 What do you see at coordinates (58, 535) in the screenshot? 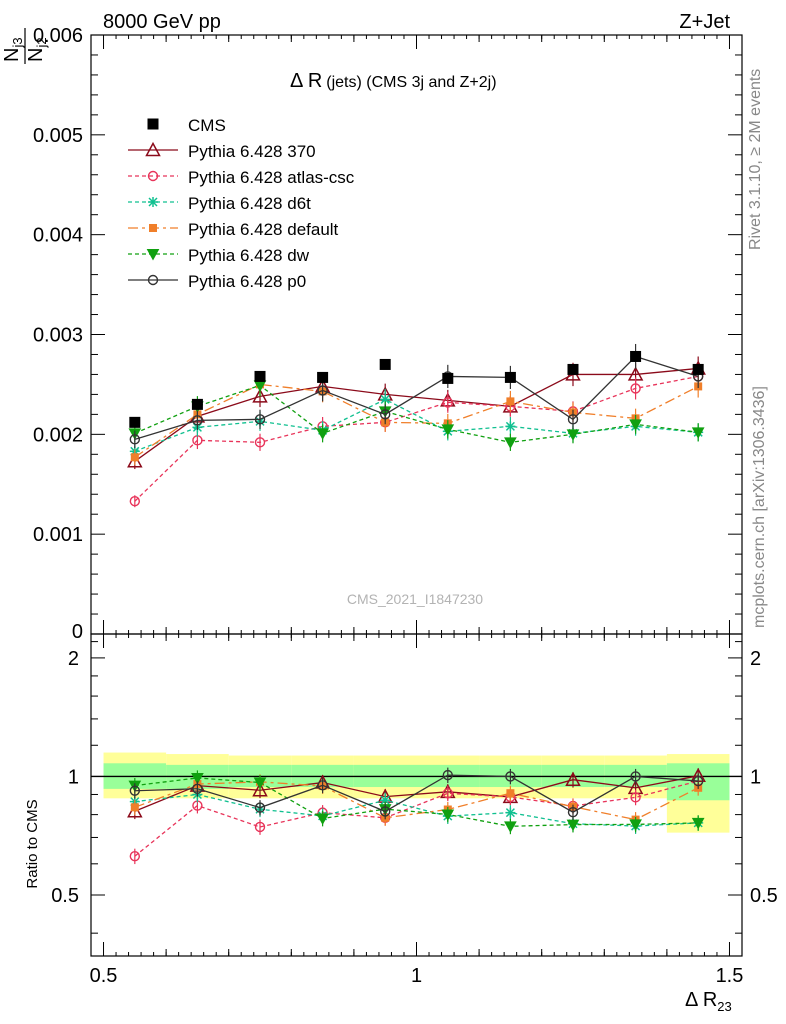
I see `y-tick-label: 0.001` at bounding box center [58, 535].